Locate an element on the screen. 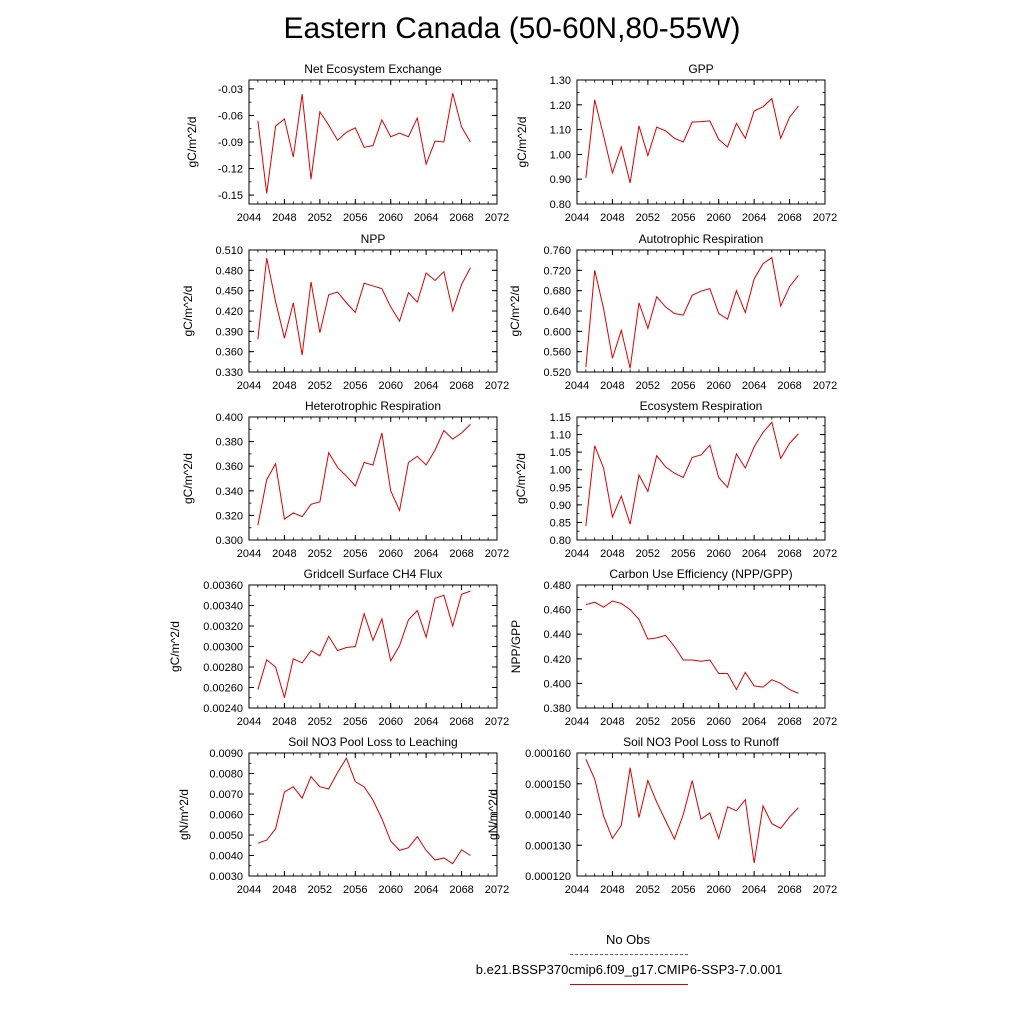 The height and width of the screenshot is (1024, 1024). y-tick-label: 0.00340 is located at coordinates (223, 607).